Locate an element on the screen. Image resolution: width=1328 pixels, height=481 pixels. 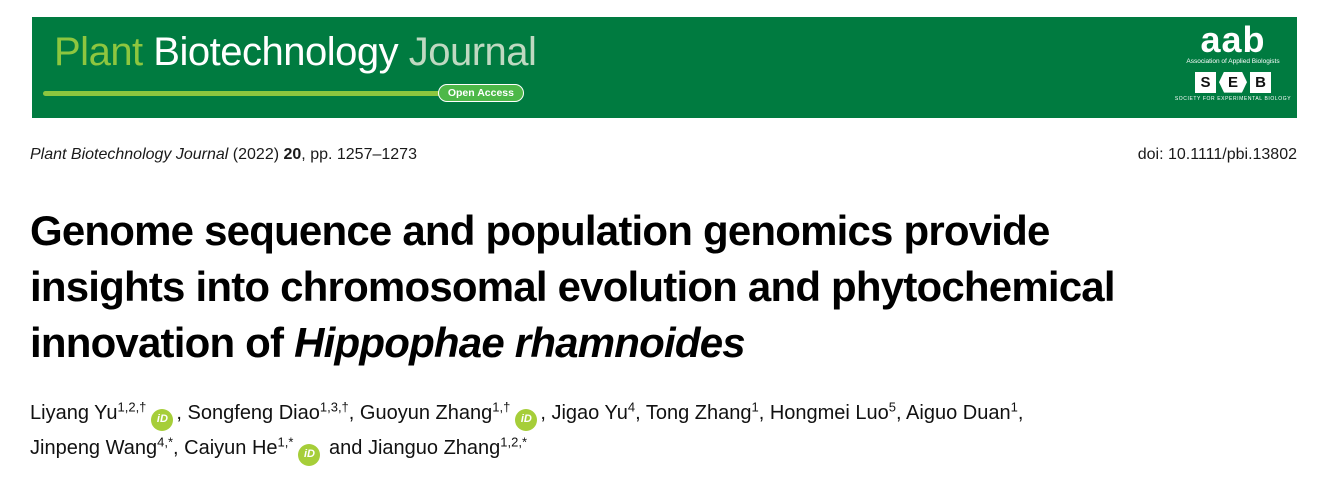
title-line-3: innovation of Hippophae rhamnoides is located at coordinates (572, 343).